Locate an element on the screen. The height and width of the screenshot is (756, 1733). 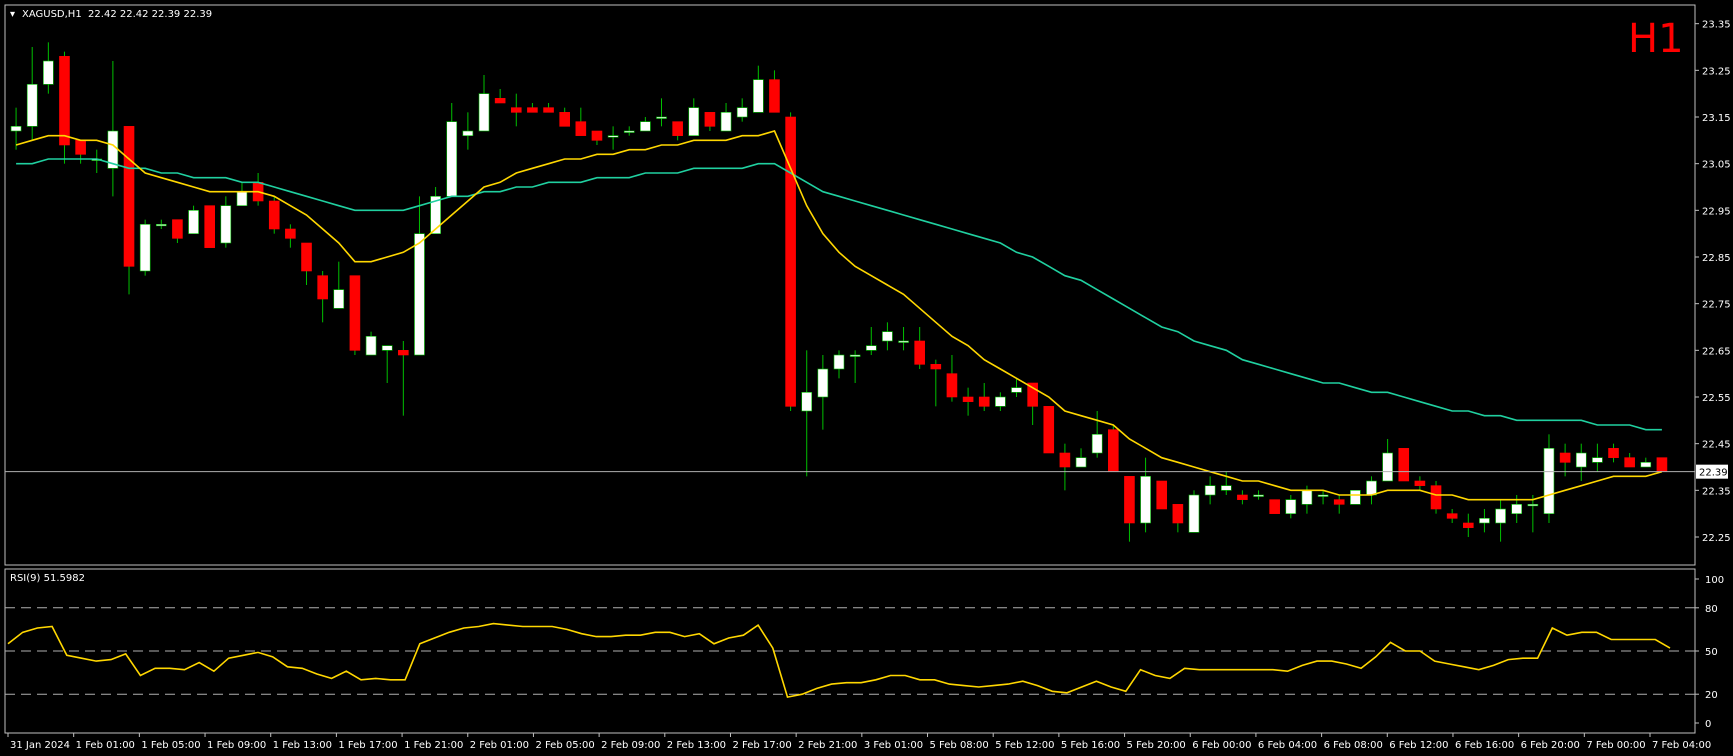
price-tick-label: 22.75 is located at coordinates (1716, 305).